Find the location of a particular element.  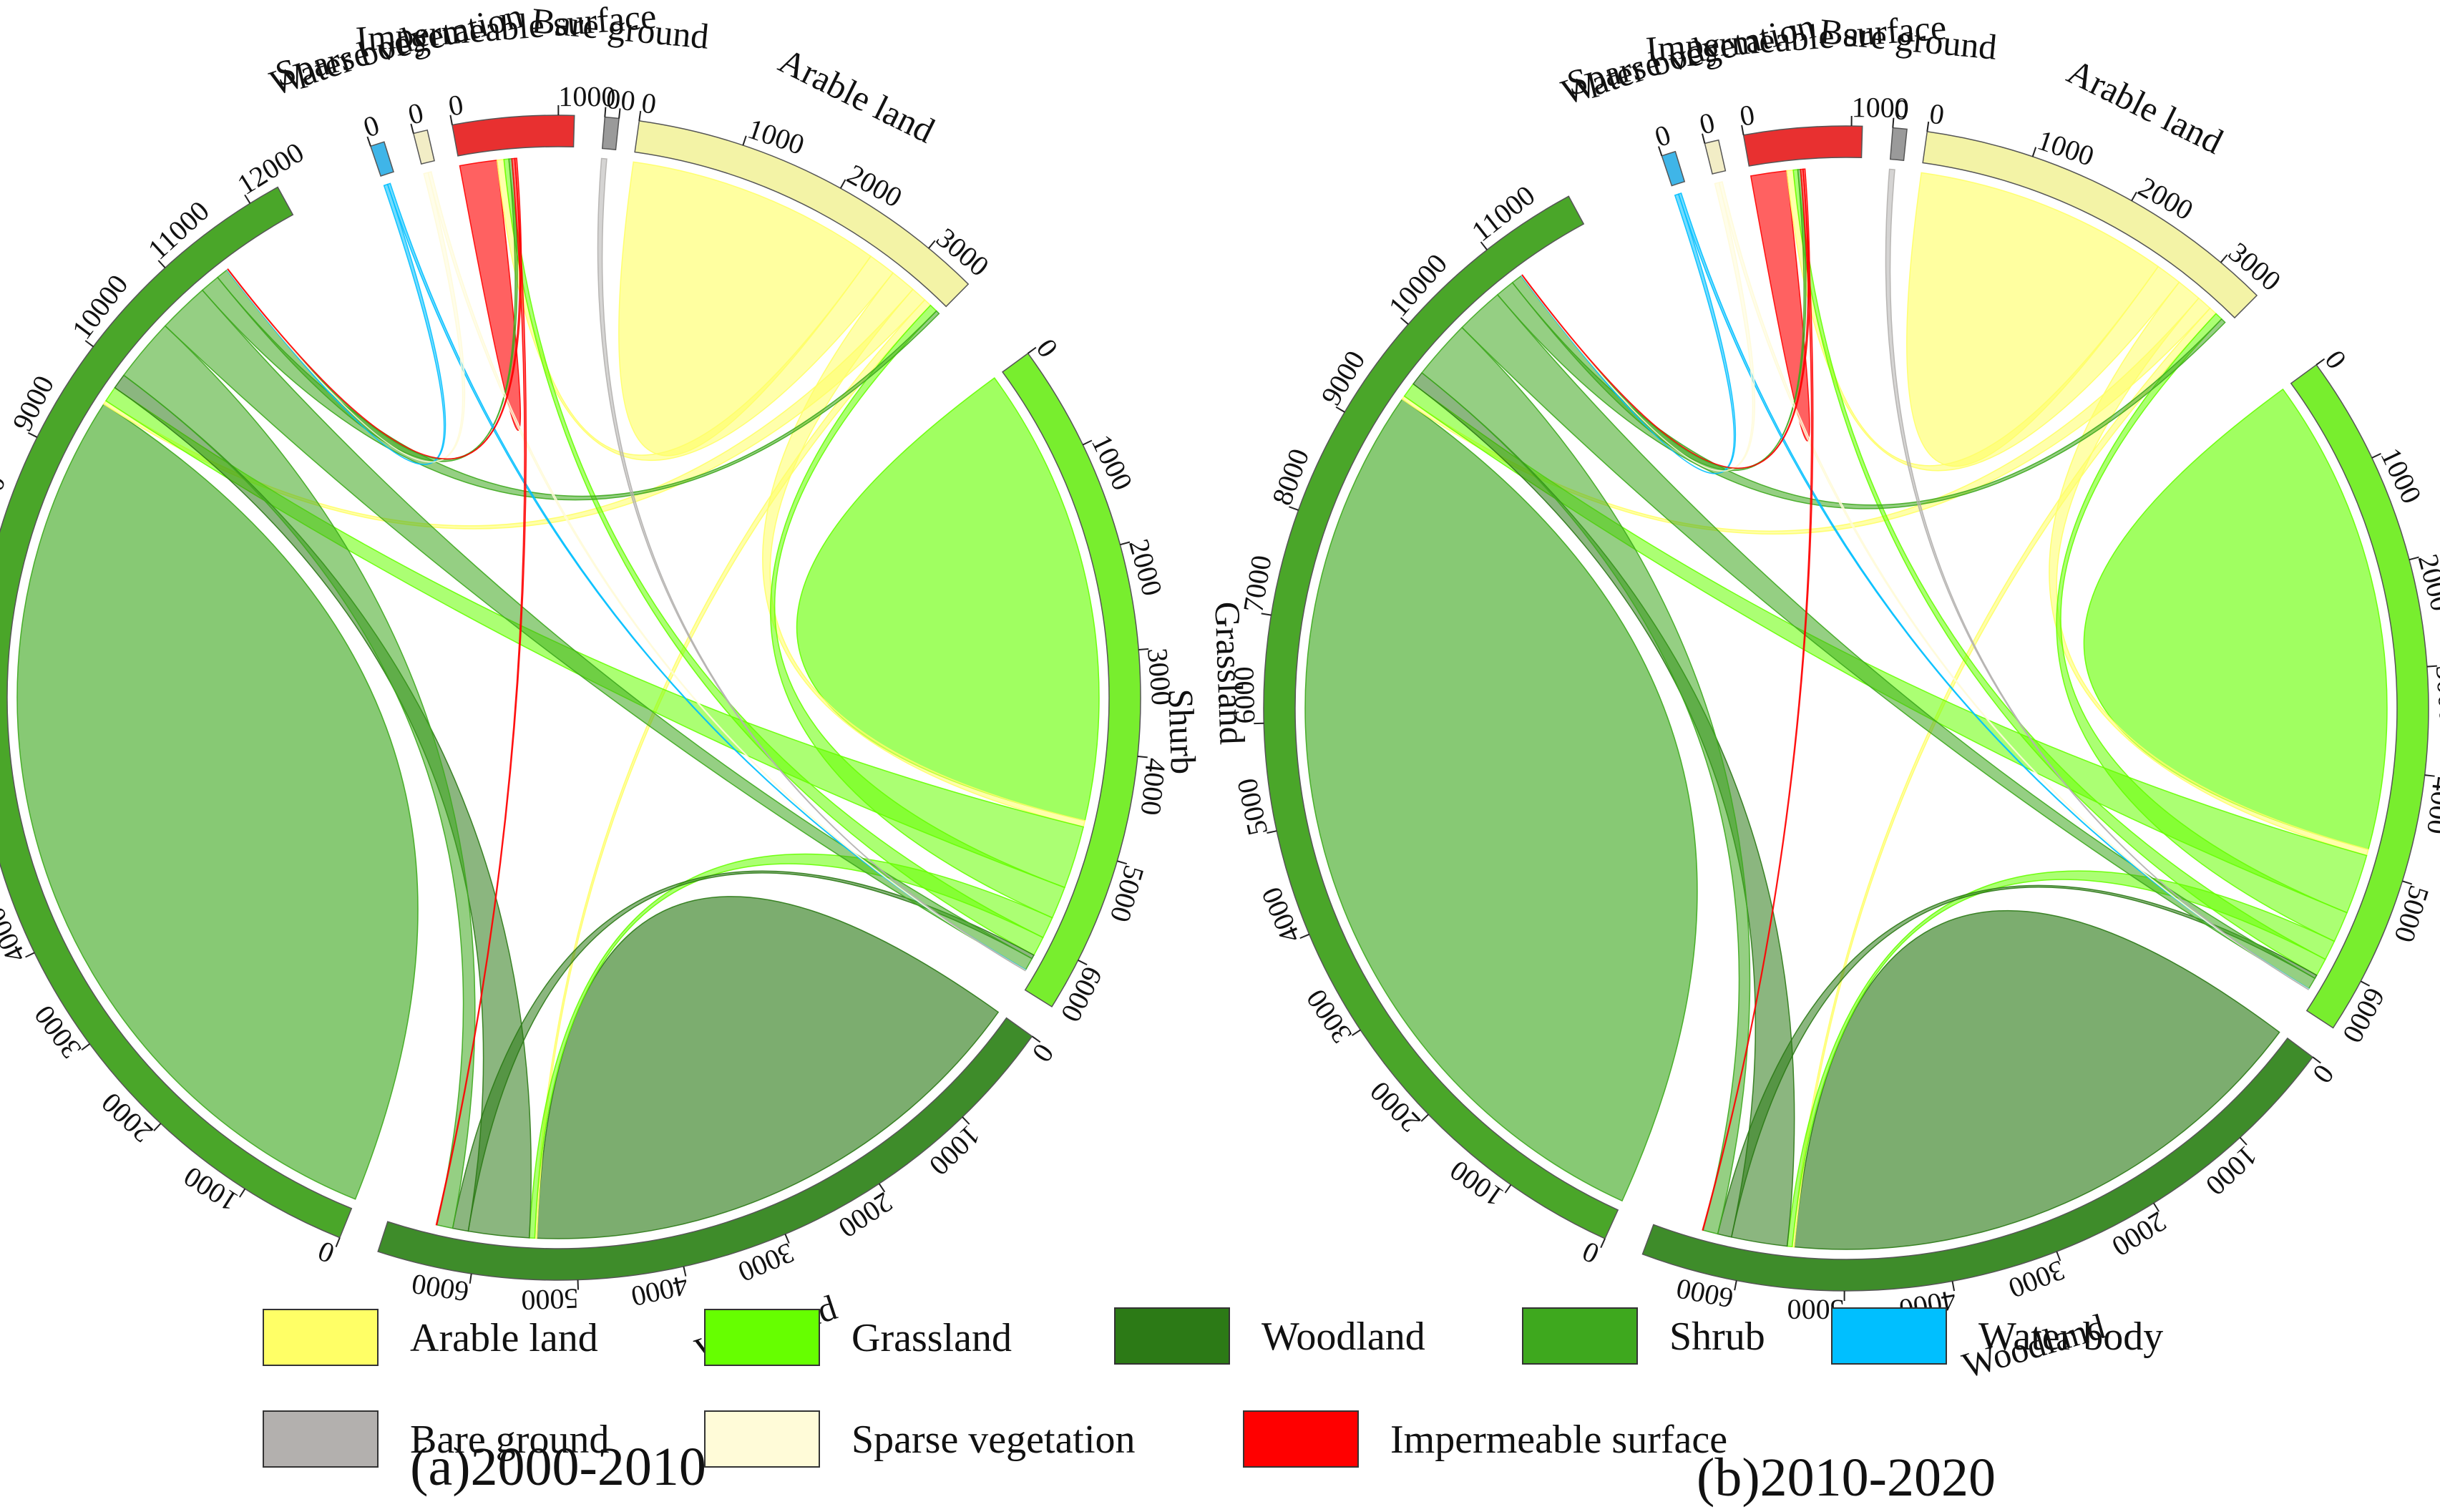

chord-impermeable-surface-to-shurb is located at coordinates (374, 308).